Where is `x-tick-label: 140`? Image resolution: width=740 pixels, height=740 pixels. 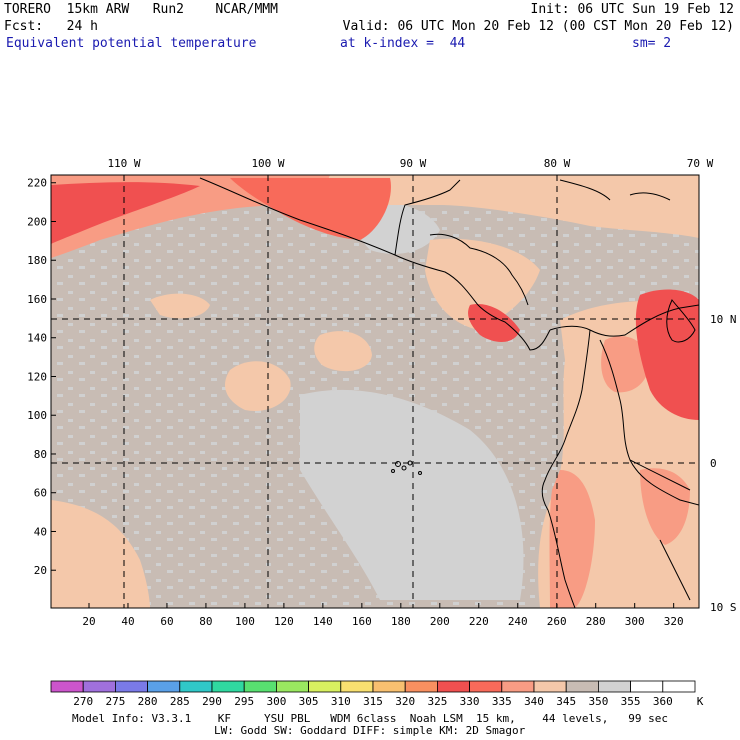
x-tick-label: 140 is located at coordinates (323, 621).